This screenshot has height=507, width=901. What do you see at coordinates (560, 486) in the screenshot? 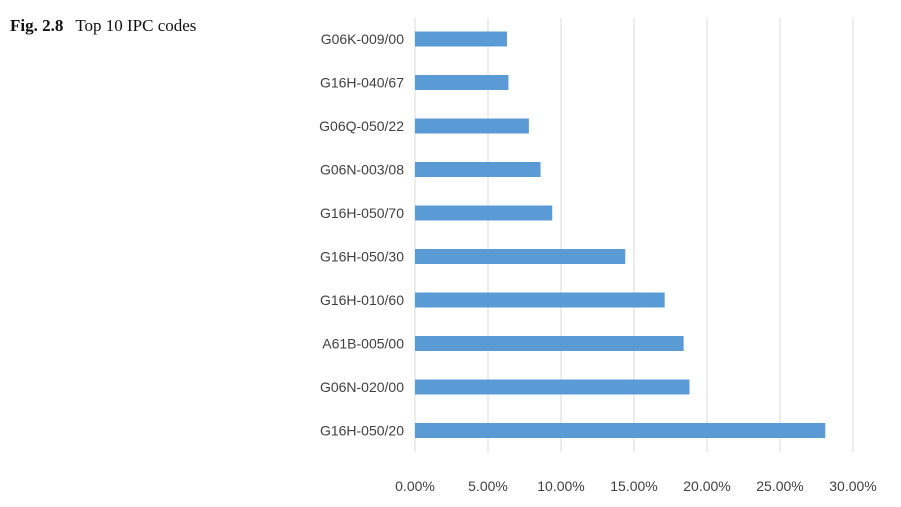
I see `x-tick-label: 10.00%` at bounding box center [560, 486].